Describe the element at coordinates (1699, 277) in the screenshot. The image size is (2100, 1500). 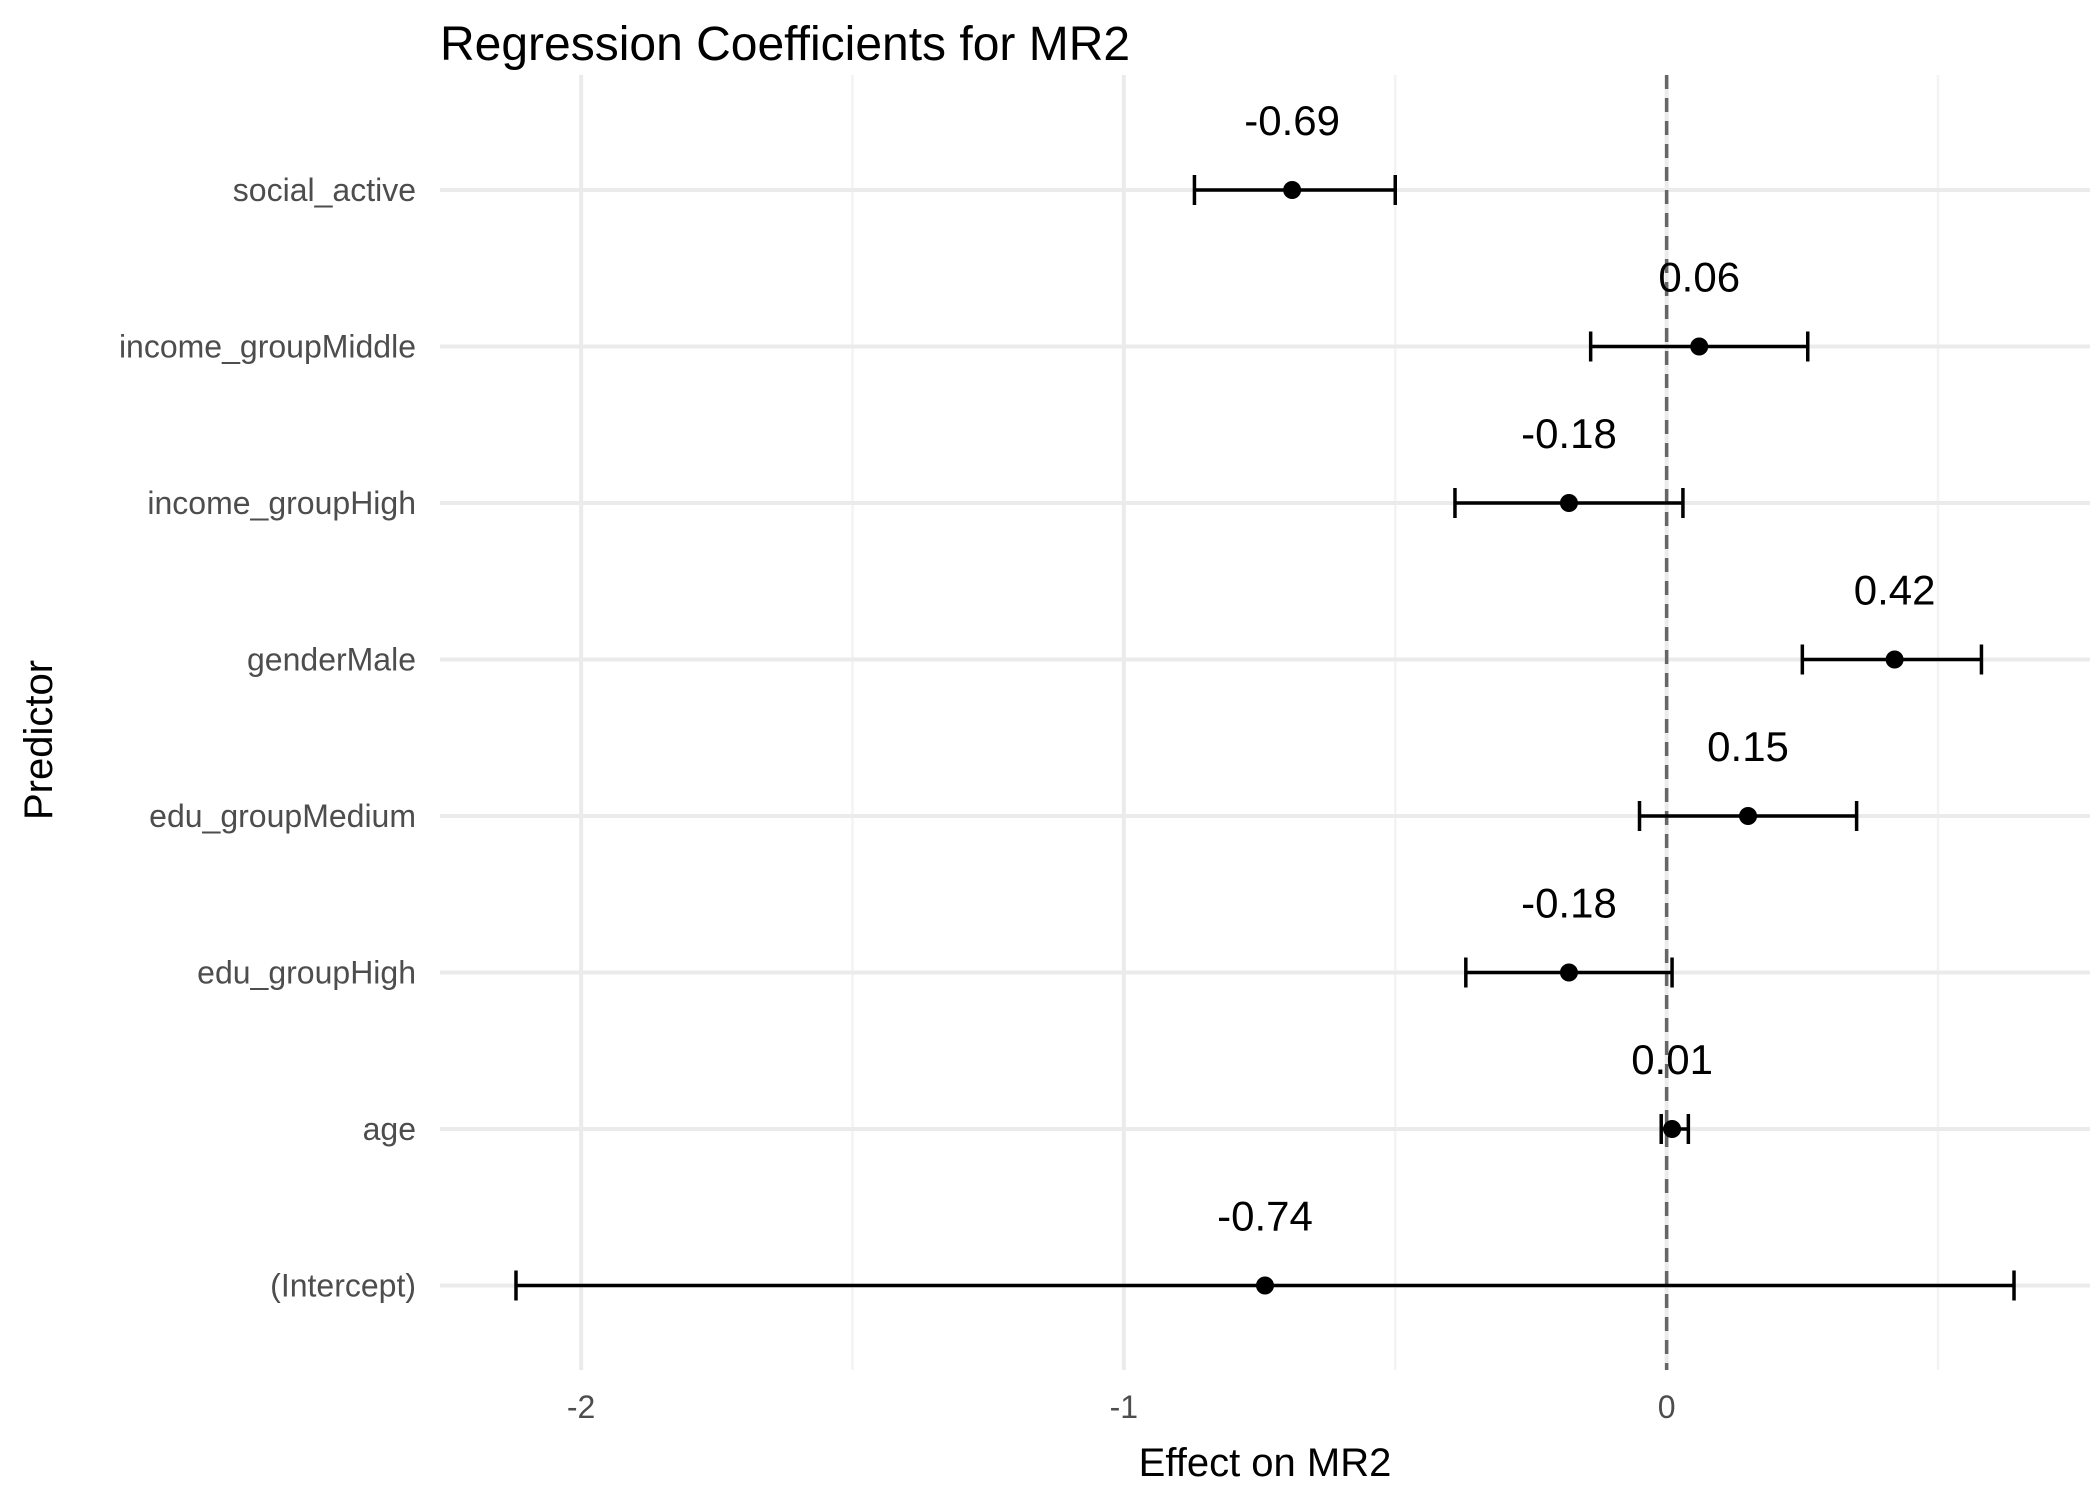
I see `value-label: 0.06` at that location.